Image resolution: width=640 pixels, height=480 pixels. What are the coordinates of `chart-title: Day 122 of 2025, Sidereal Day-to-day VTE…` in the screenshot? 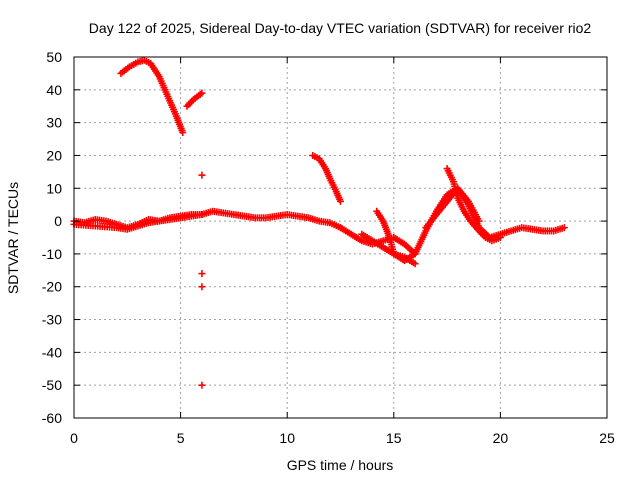 It's located at (340, 28).